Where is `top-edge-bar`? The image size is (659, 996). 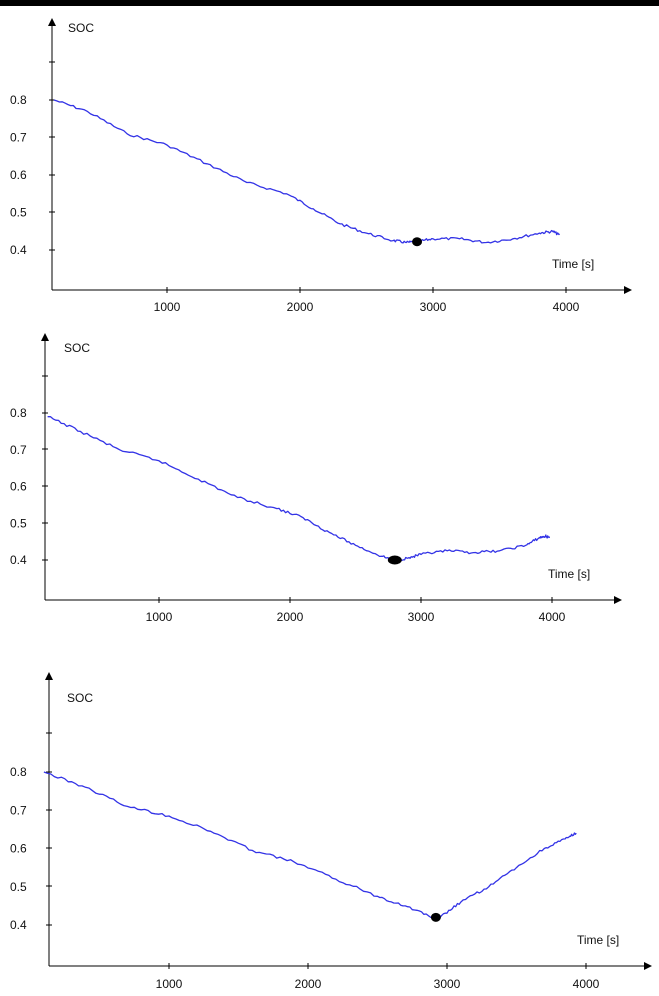 top-edge-bar is located at coordinates (329, 3).